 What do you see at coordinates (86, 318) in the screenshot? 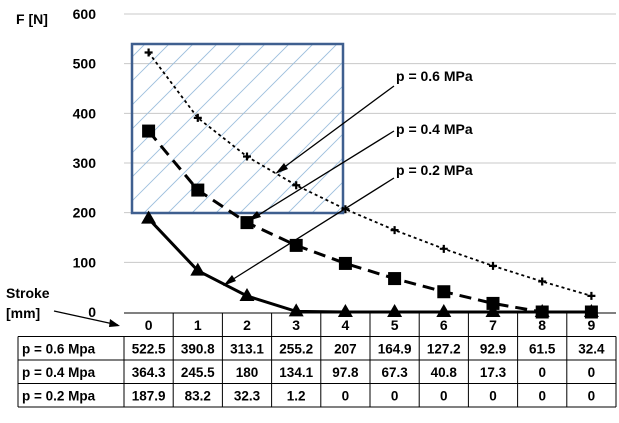
I see `x-axis-label-arrow` at bounding box center [86, 318].